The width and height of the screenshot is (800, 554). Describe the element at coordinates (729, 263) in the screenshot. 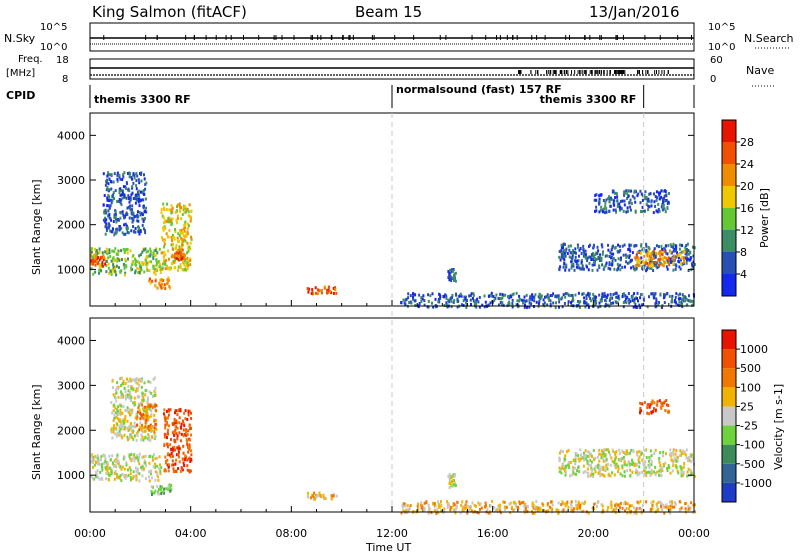

I see `colorbar-segment` at that location.